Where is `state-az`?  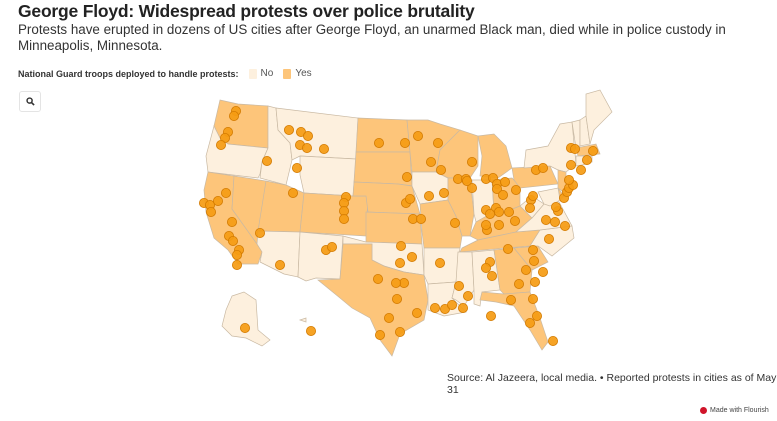 state-az is located at coordinates (278, 254).